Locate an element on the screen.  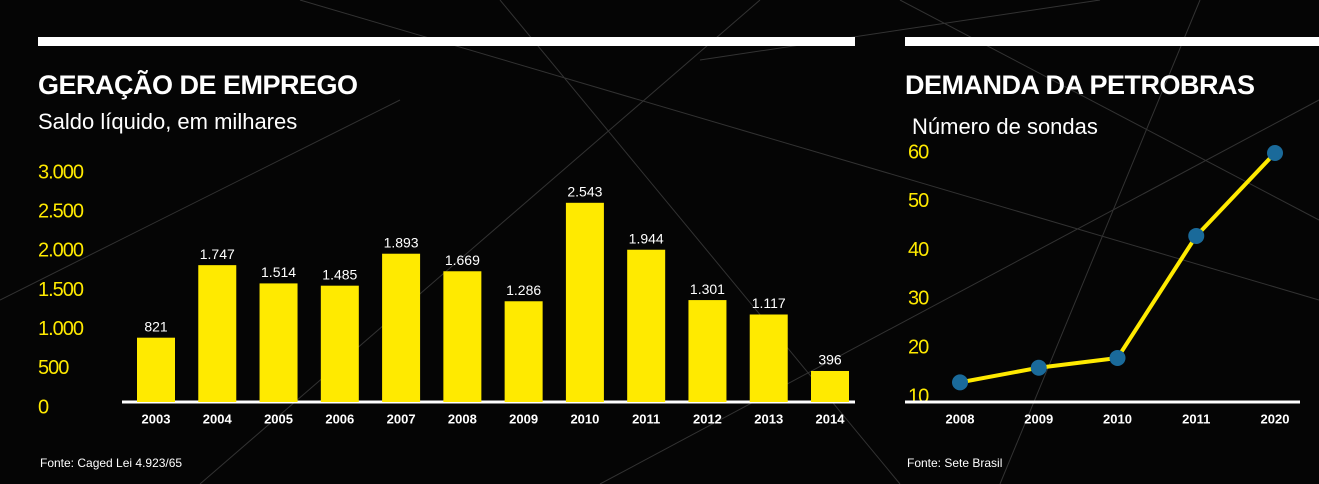
value-label: 1.485 is located at coordinates (339, 274).